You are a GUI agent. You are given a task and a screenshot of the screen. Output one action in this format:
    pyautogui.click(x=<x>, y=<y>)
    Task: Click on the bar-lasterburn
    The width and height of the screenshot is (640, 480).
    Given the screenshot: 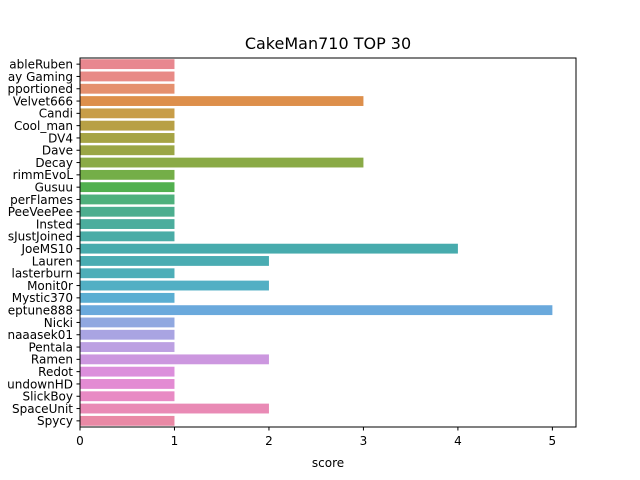 What is the action you would take?
    pyautogui.click(x=127, y=273)
    